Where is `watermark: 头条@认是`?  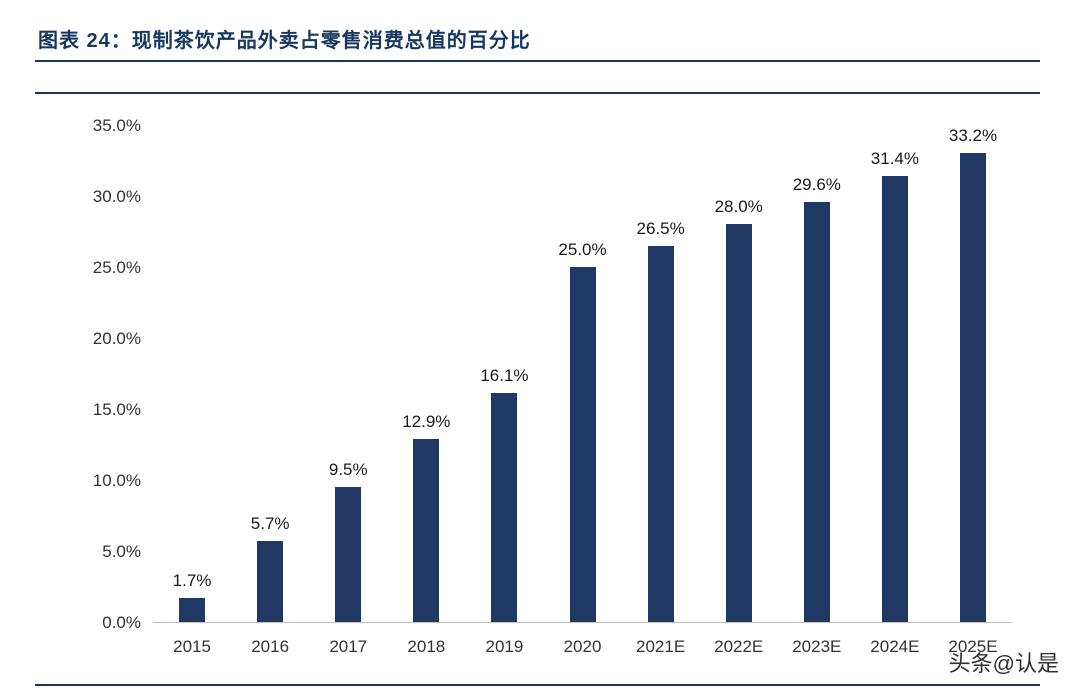
watermark: 头条@认是 is located at coordinates (1003, 663).